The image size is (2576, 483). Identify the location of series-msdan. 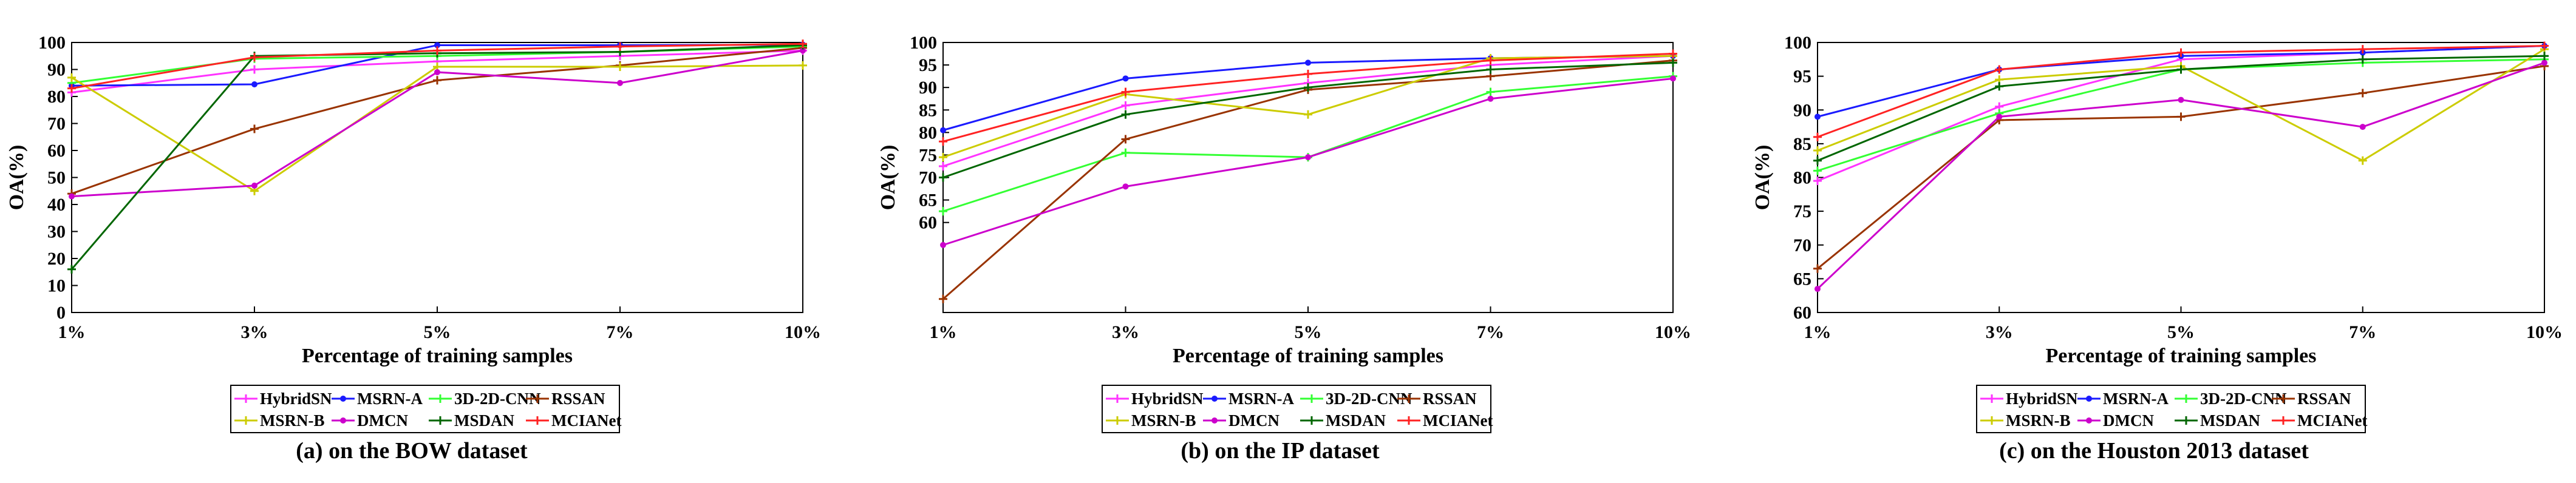
(437, 157).